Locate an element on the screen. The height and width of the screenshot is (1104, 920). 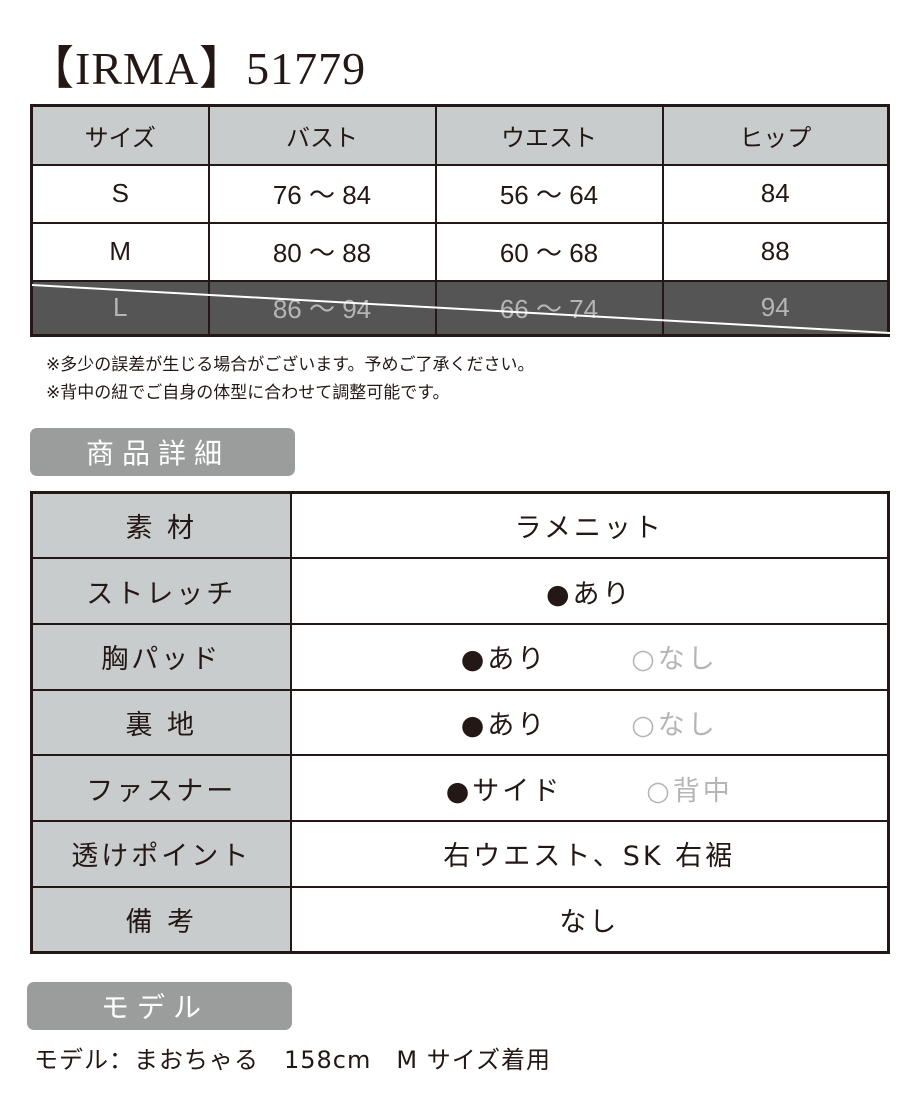
table-row: 素 材ラメニット is located at coordinates (460, 525).